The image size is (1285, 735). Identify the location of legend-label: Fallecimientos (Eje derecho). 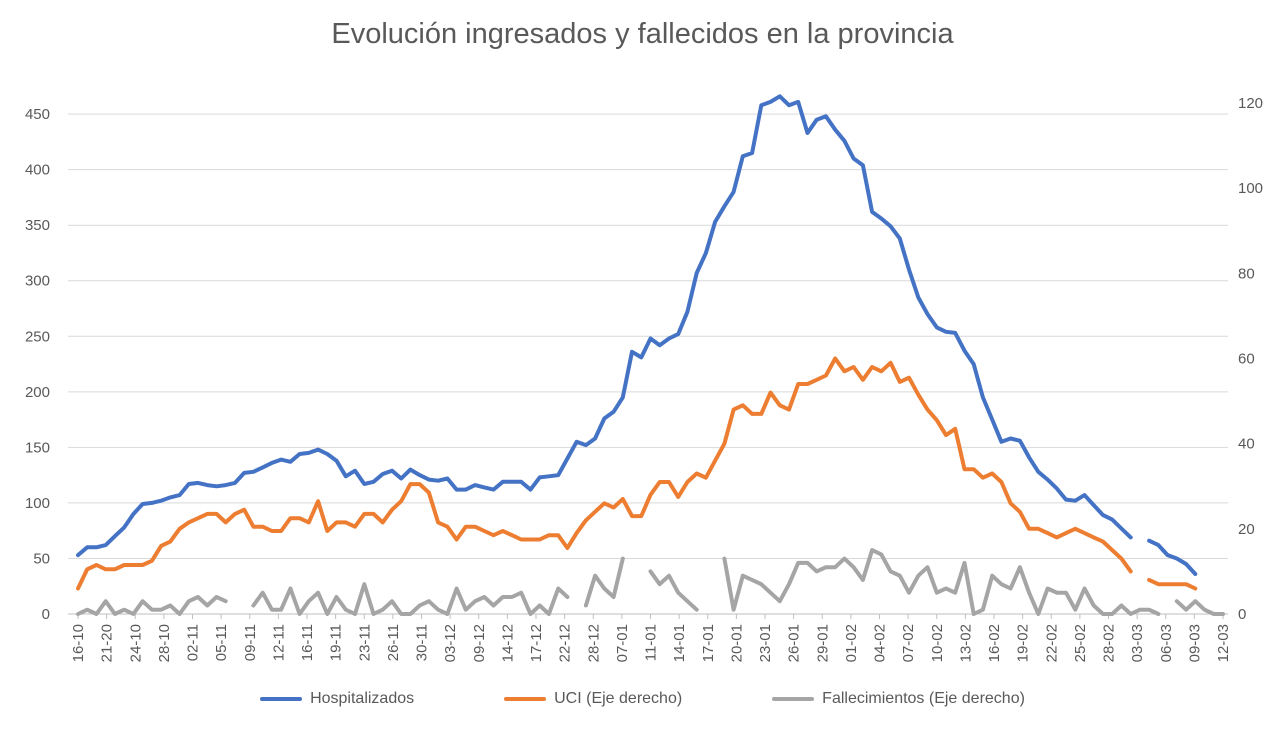
(923, 698).